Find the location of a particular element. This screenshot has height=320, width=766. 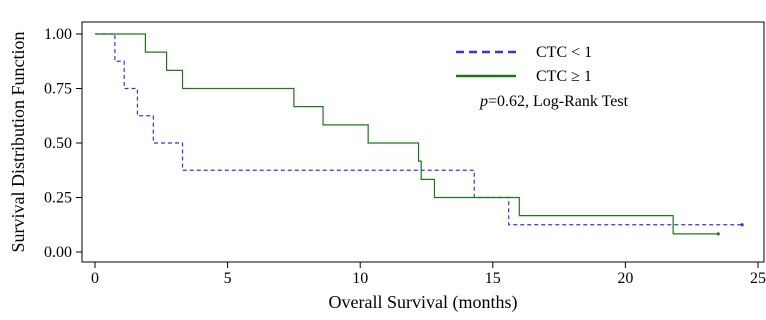

y-tick-label: 0.25 is located at coordinates (58, 198).